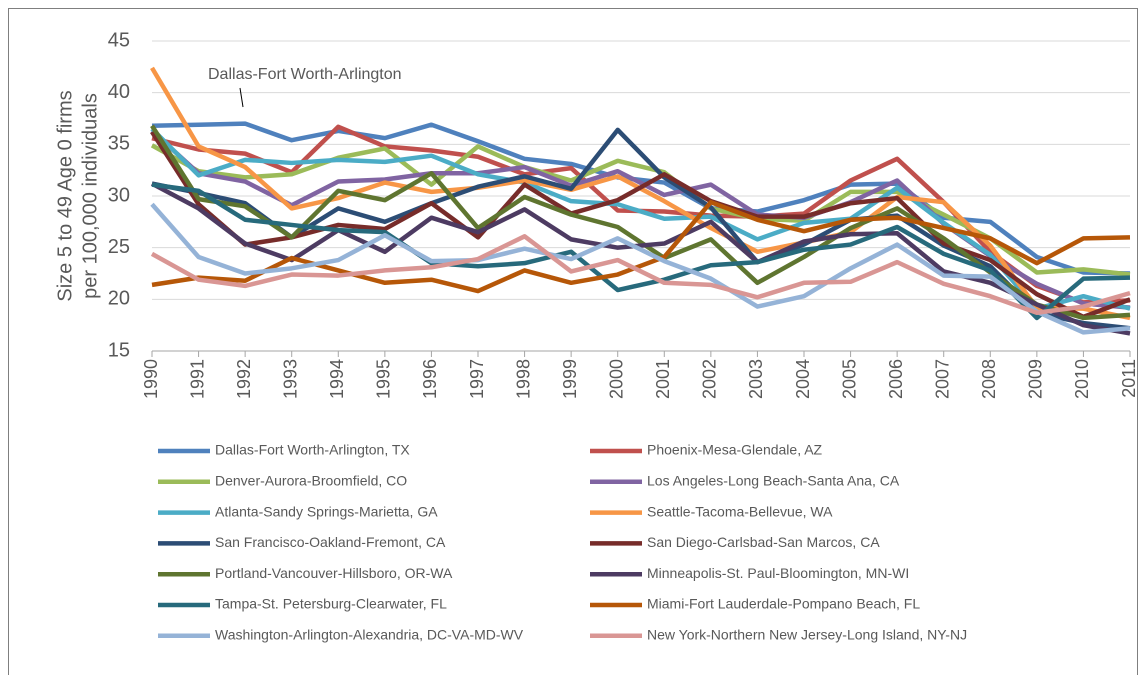 The height and width of the screenshot is (675, 1146). What do you see at coordinates (311, 481) in the screenshot?
I see `legend-label: Denver-Aurora-Broomfield, CO` at bounding box center [311, 481].